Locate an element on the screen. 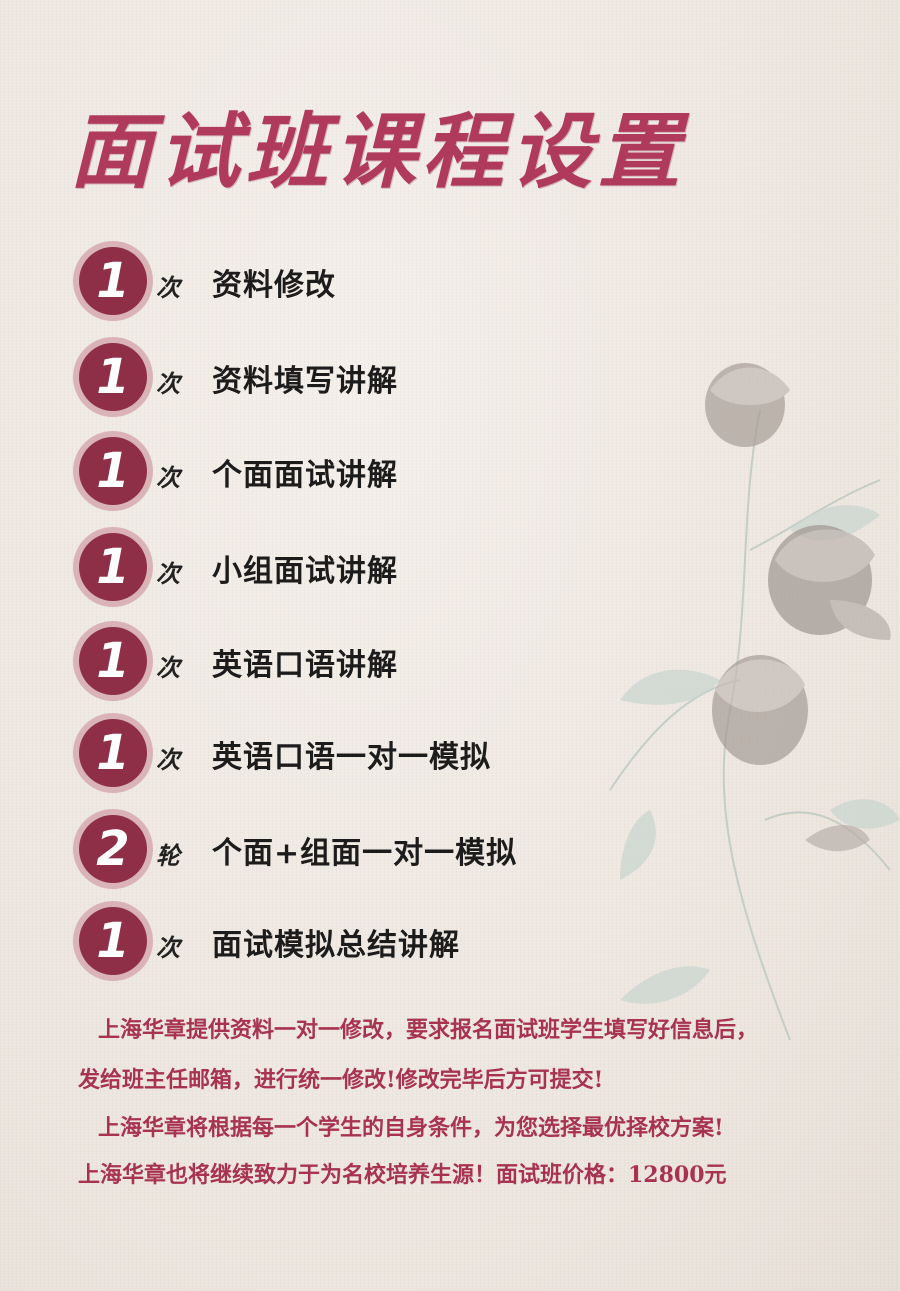 The width and height of the screenshot is (900, 1291). footer-line-3: 上海华章将根据每一个学生的自身条件，为您选择最优择校方案! is located at coordinates (411, 1128).